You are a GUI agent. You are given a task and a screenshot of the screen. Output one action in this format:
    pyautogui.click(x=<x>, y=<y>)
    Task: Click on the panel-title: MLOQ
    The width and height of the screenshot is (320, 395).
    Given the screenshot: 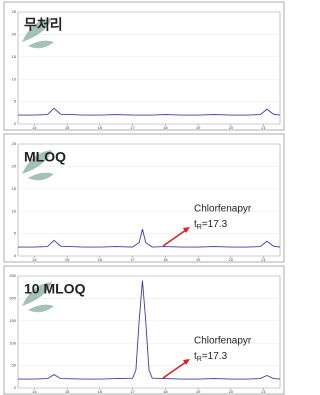 What is the action you would take?
    pyautogui.click(x=45, y=157)
    